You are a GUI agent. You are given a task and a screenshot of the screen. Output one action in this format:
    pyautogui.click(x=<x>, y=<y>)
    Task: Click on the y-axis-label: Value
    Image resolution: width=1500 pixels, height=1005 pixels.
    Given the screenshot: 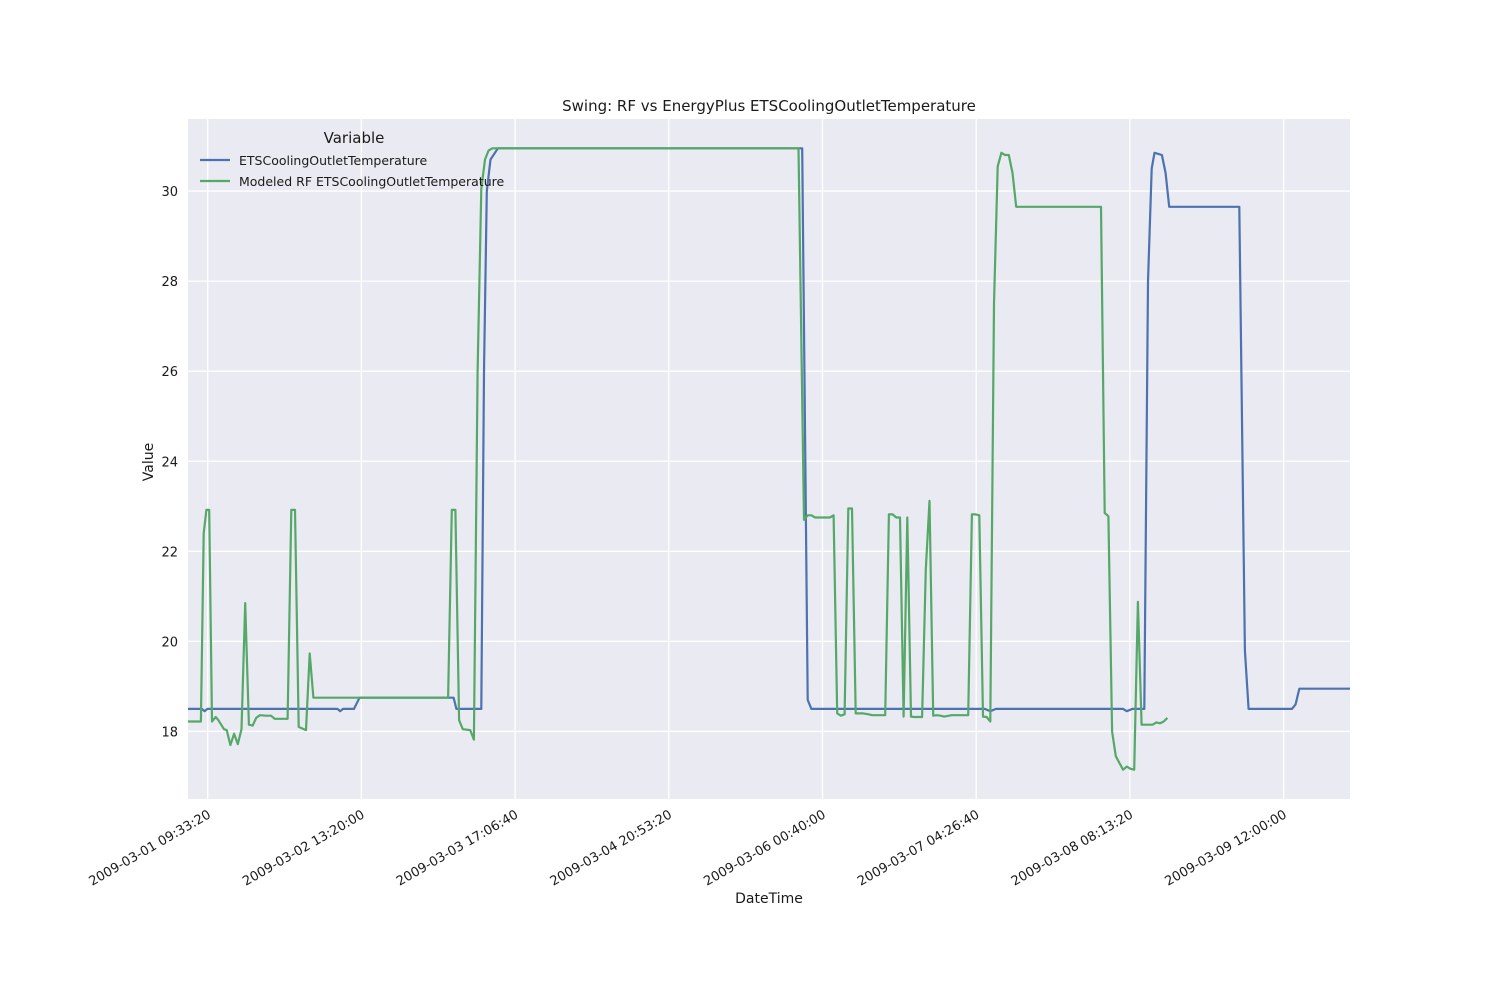 What is the action you would take?
    pyautogui.click(x=149, y=462)
    